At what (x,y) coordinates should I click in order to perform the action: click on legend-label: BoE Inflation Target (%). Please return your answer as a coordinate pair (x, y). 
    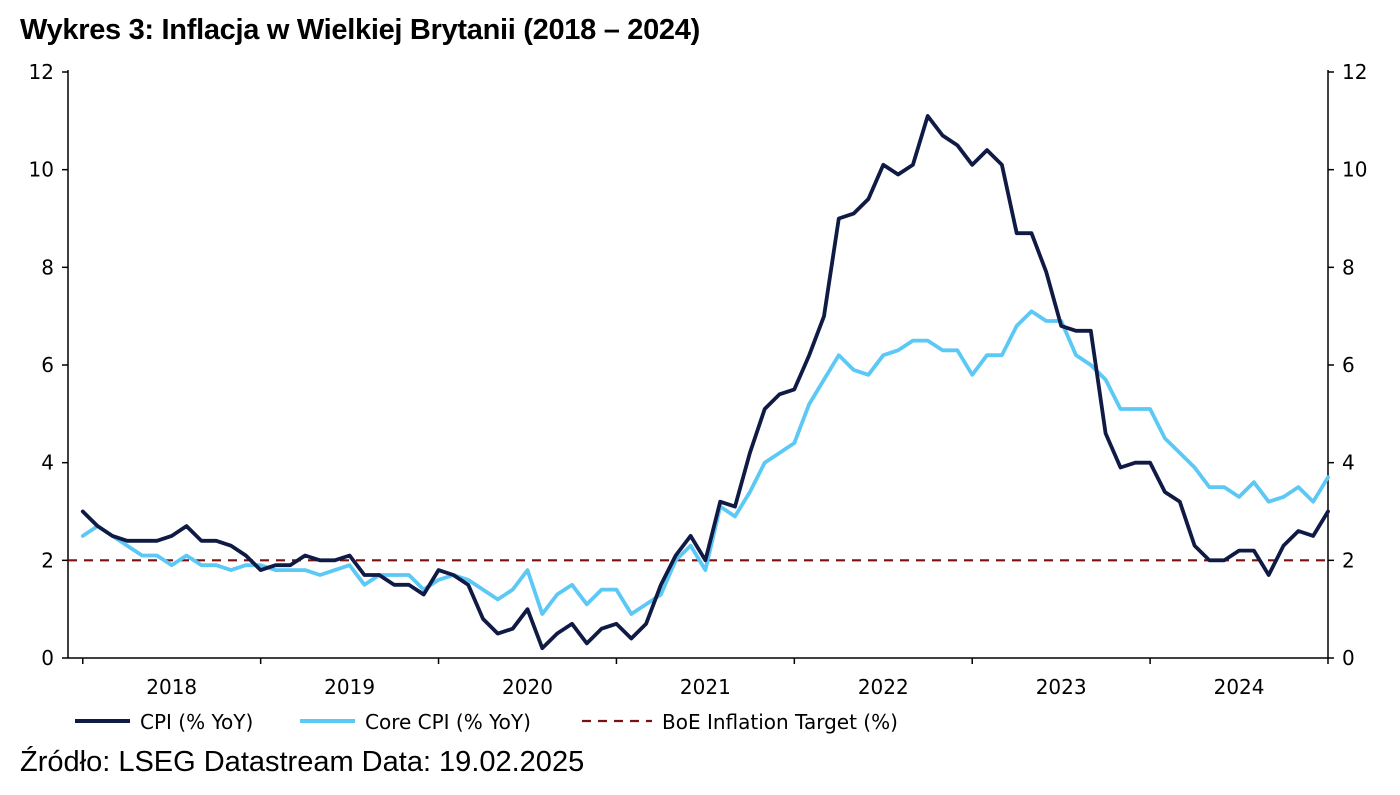
    Looking at the image, I should click on (780, 722).